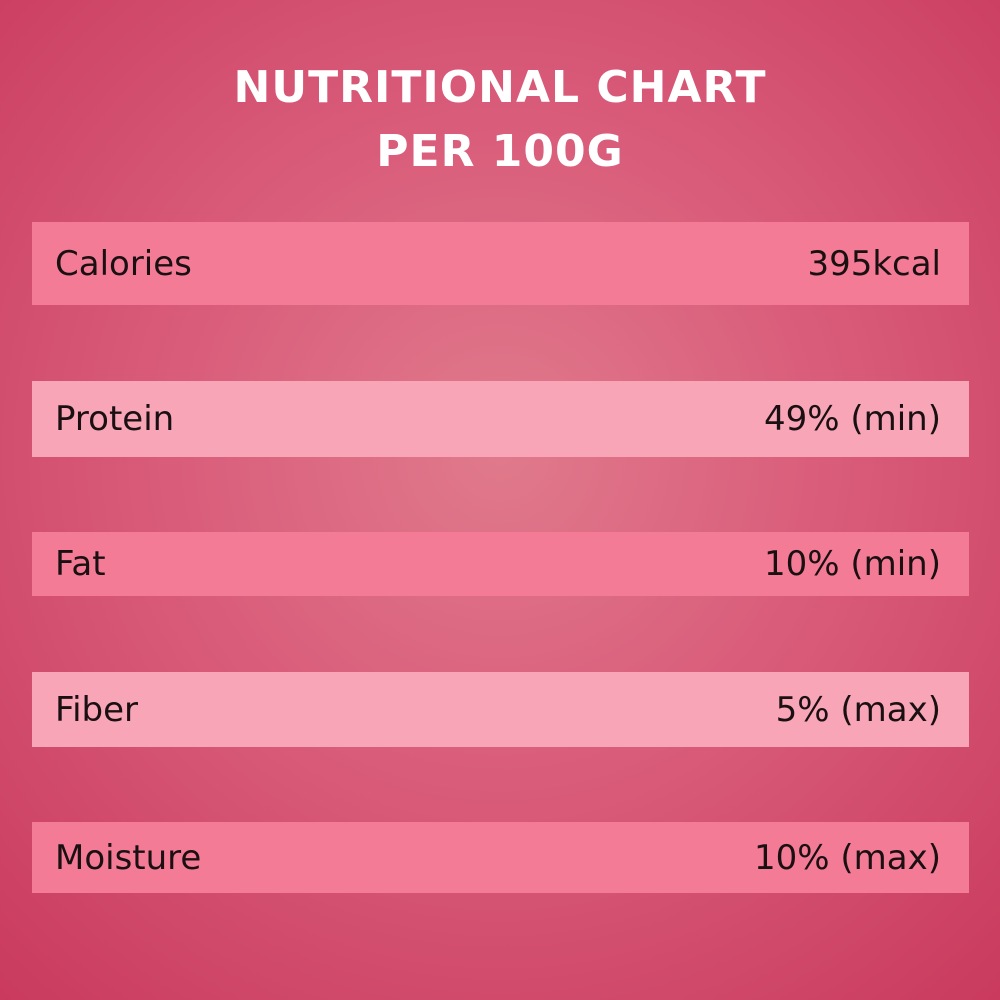  What do you see at coordinates (500, 263) in the screenshot?
I see `table-row: Calories 395kcal` at bounding box center [500, 263].